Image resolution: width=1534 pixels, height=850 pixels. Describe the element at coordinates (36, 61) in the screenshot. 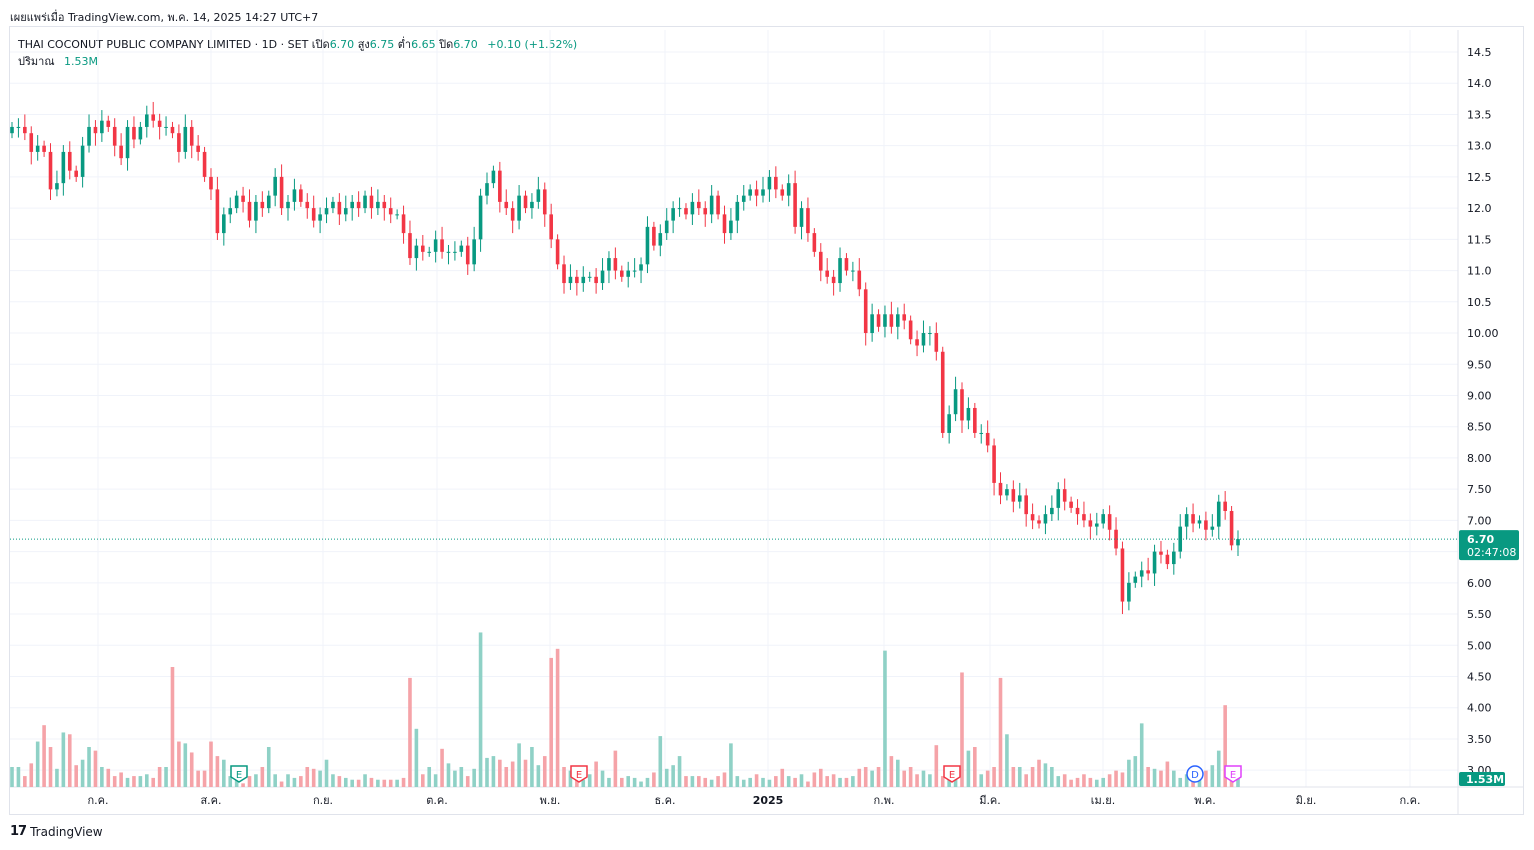

I see `volume-label: ปริมาณ` at that location.